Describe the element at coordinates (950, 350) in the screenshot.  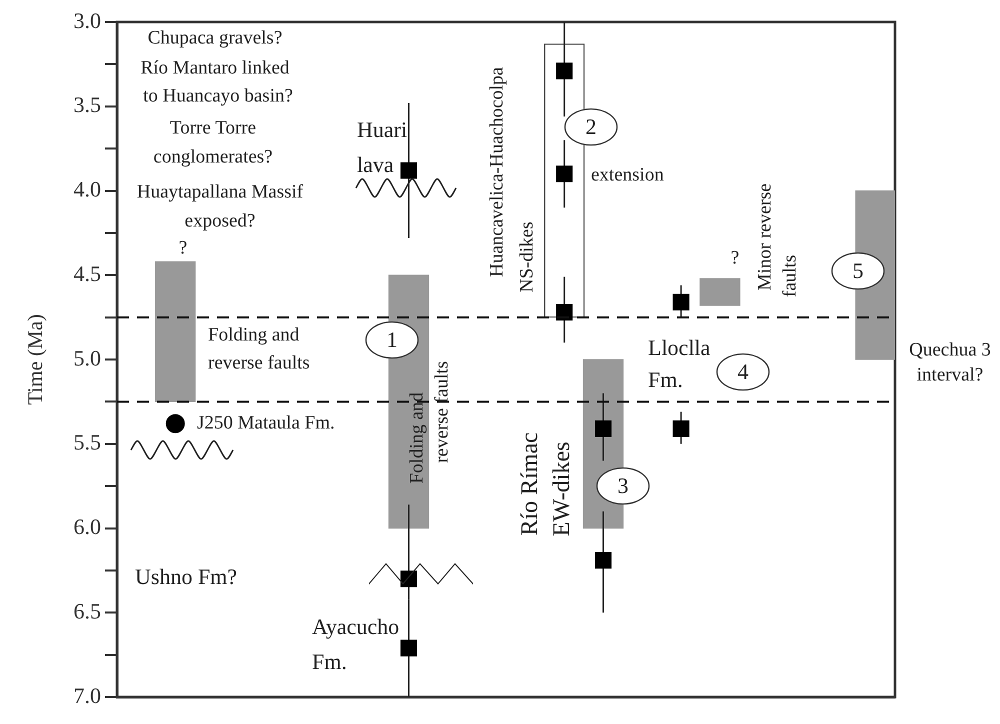
I see `text: Quechua 3` at that location.